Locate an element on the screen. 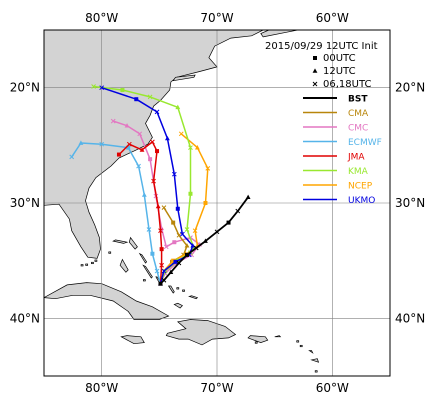  legend-label-ukmo: UKMO is located at coordinates (361, 201).